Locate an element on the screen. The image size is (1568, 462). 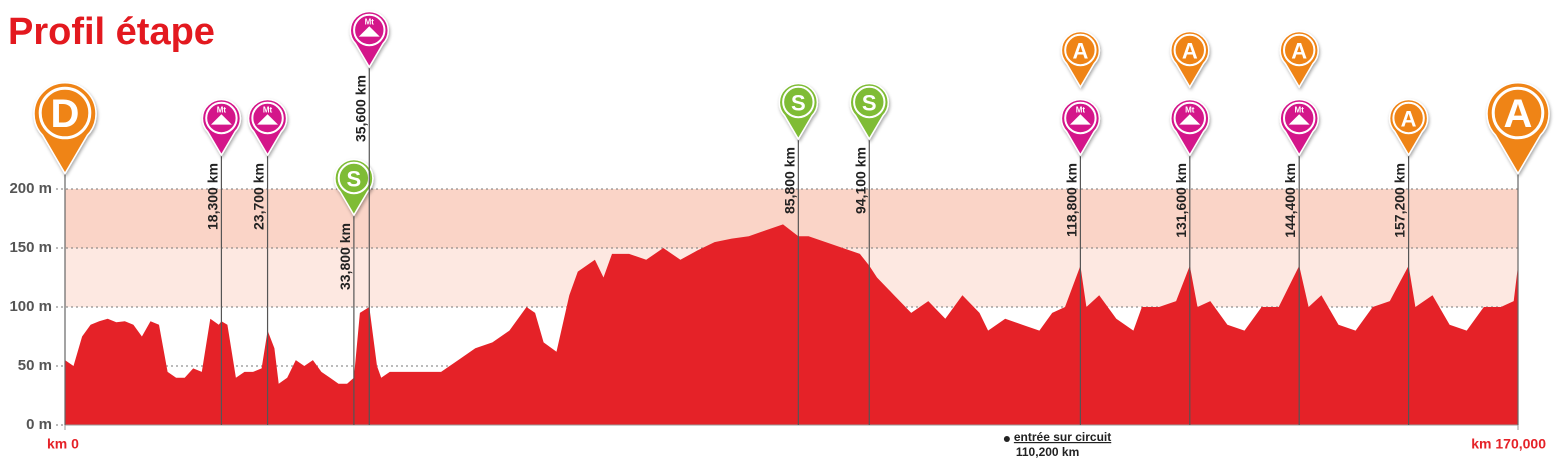
marker-label: 157,200 km is located at coordinates (1400, 200).